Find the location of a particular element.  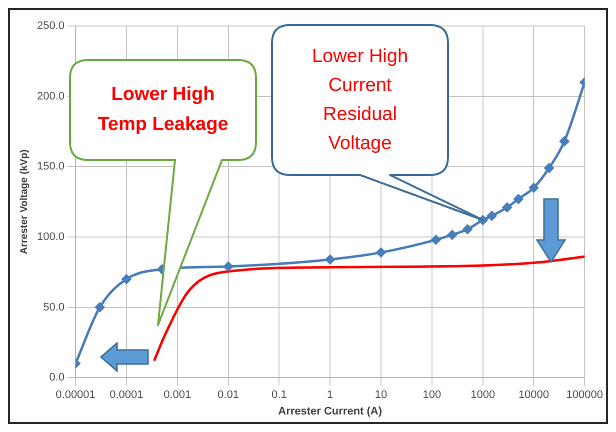

y-axis-title: Arrester Voltage (kVp) is located at coordinates (24, 201).